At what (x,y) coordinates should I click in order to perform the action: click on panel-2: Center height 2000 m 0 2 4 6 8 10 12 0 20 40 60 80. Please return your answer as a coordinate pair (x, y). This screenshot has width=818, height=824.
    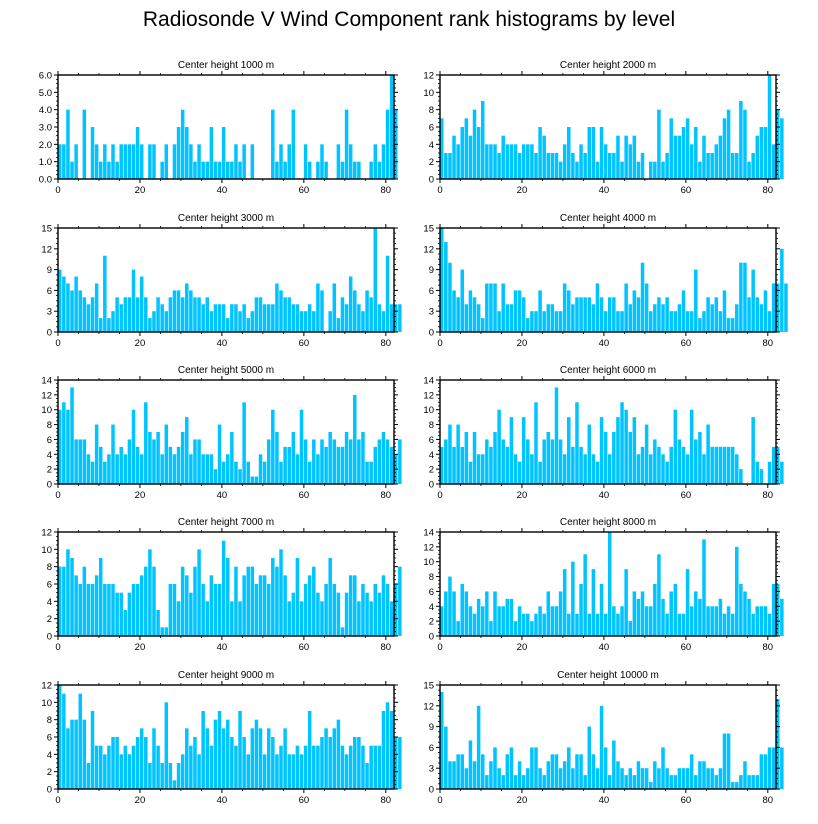
    Looking at the image, I should click on (603, 128).